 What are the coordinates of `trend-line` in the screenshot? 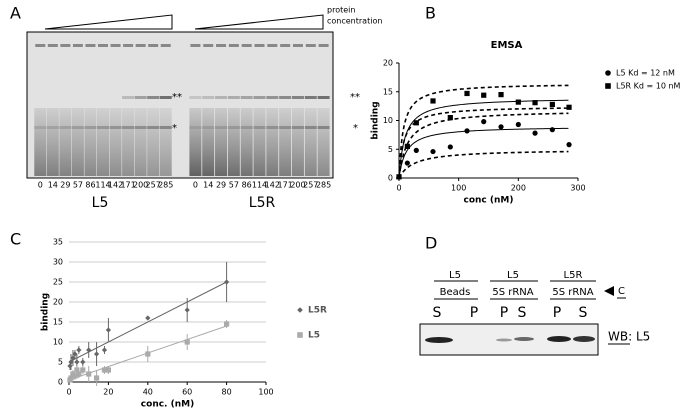 It's located at (147, 322).